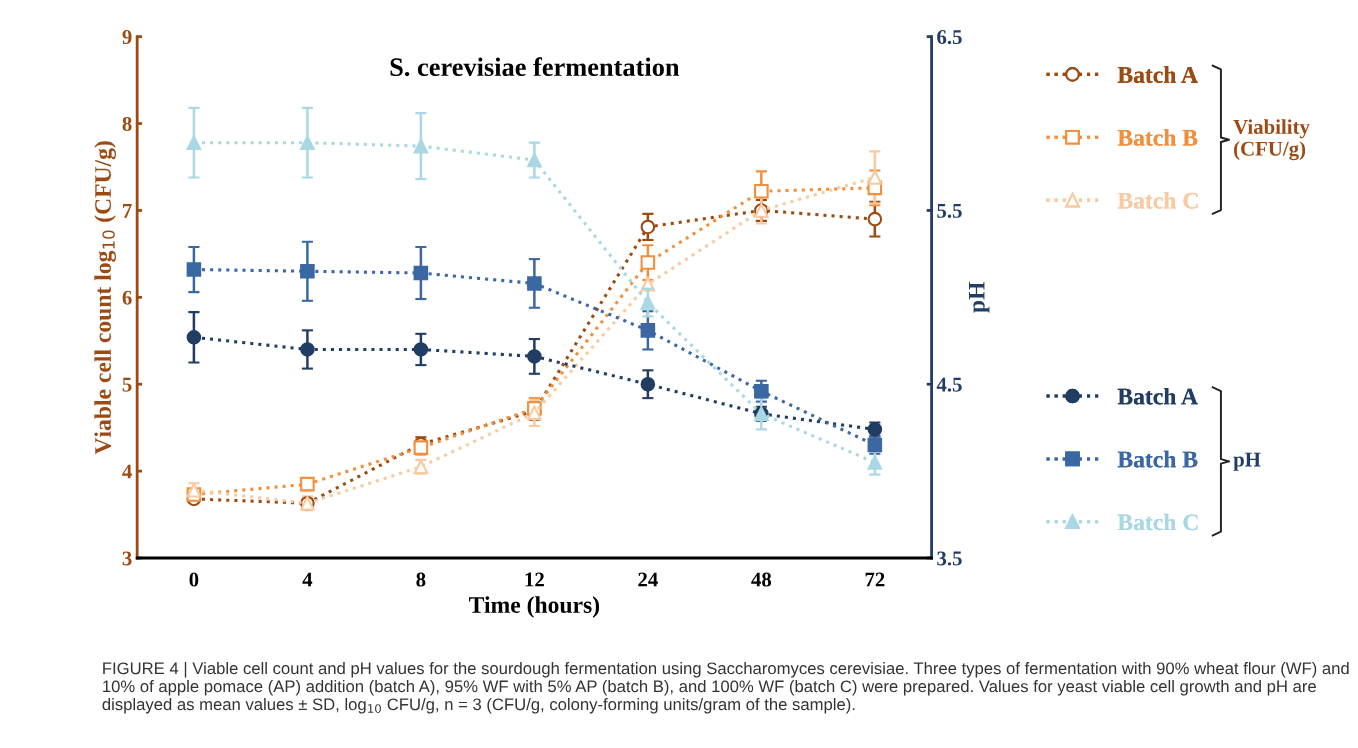  Describe the element at coordinates (949, 211) in the screenshot. I see `y2-tick-label: 5.5` at that location.